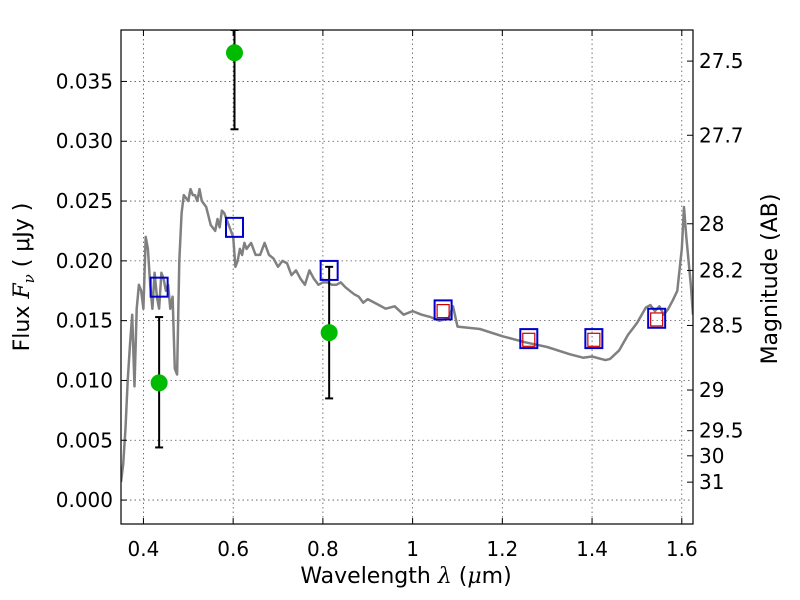 The width and height of the screenshot is (800, 600). What do you see at coordinates (84, 321) in the screenshot?
I see `y-tick-label: 0.015` at bounding box center [84, 321].